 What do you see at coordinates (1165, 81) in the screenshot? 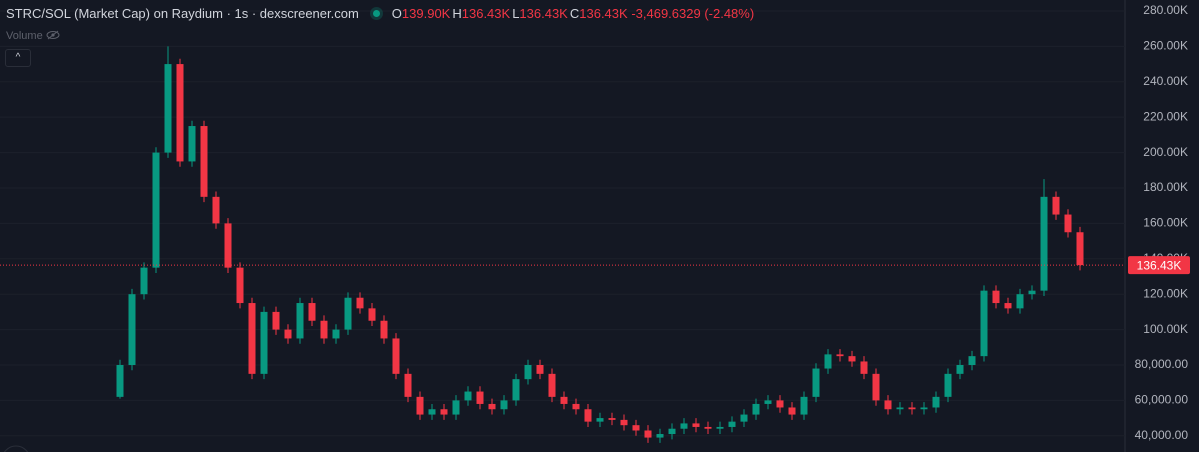
I see `y-tick-label: 240.00K` at bounding box center [1165, 81].